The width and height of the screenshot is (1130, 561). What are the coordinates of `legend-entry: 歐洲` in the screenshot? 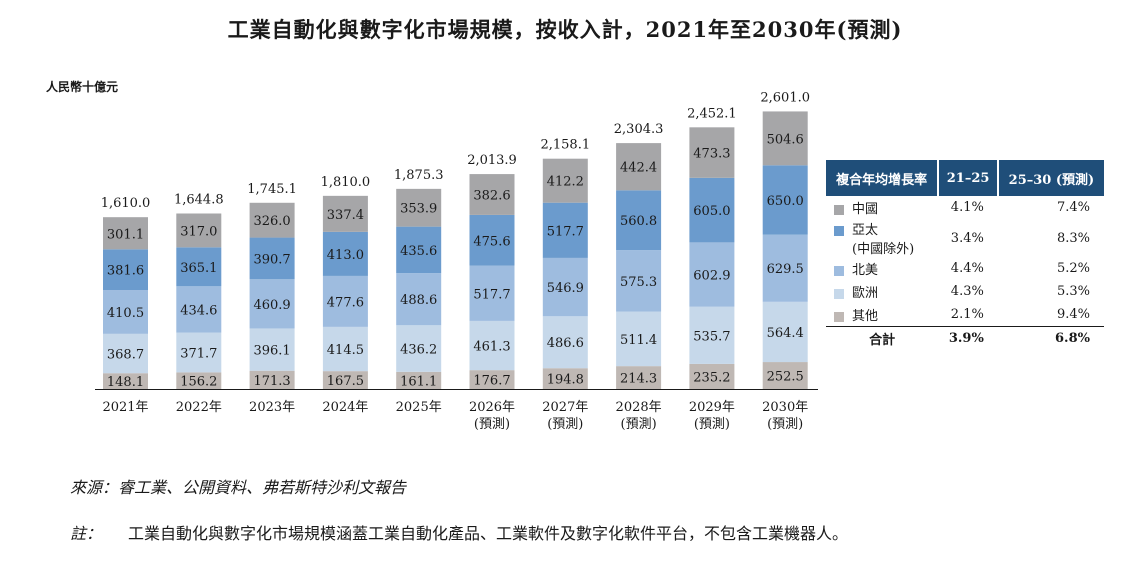 It's located at (882, 291).